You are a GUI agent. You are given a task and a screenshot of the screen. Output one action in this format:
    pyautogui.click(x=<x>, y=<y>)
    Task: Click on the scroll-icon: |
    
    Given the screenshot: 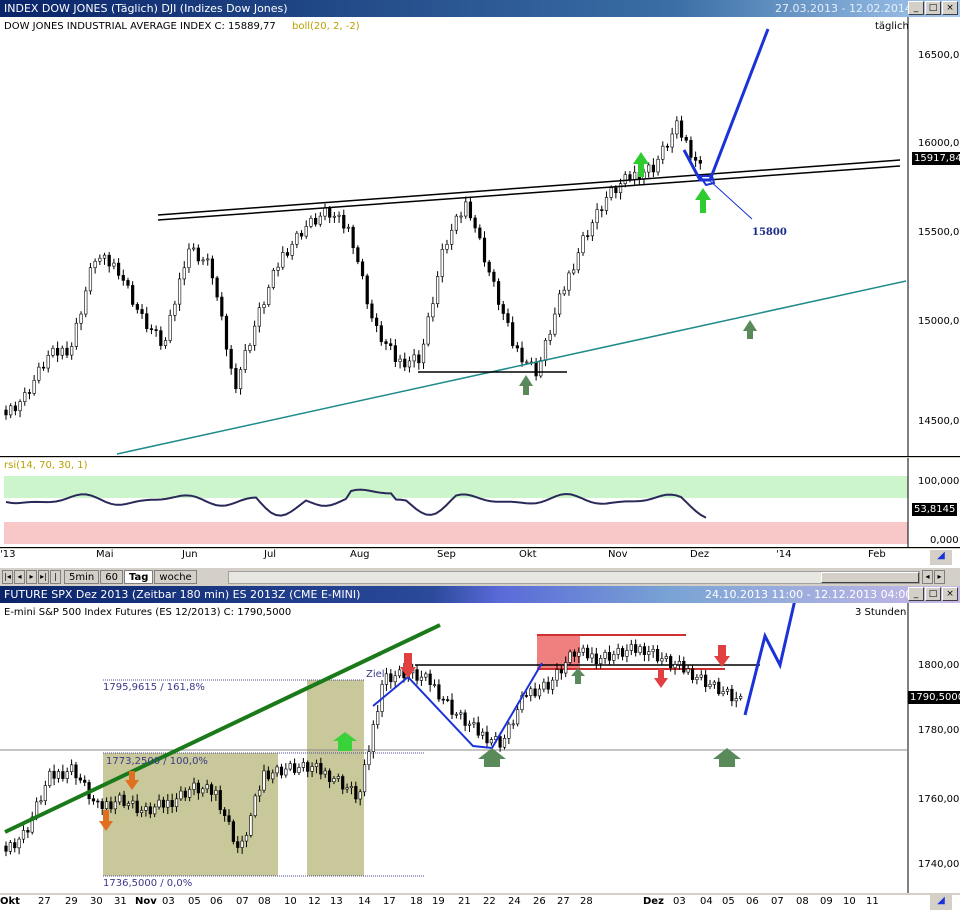 What is the action you would take?
    pyautogui.click(x=55, y=577)
    